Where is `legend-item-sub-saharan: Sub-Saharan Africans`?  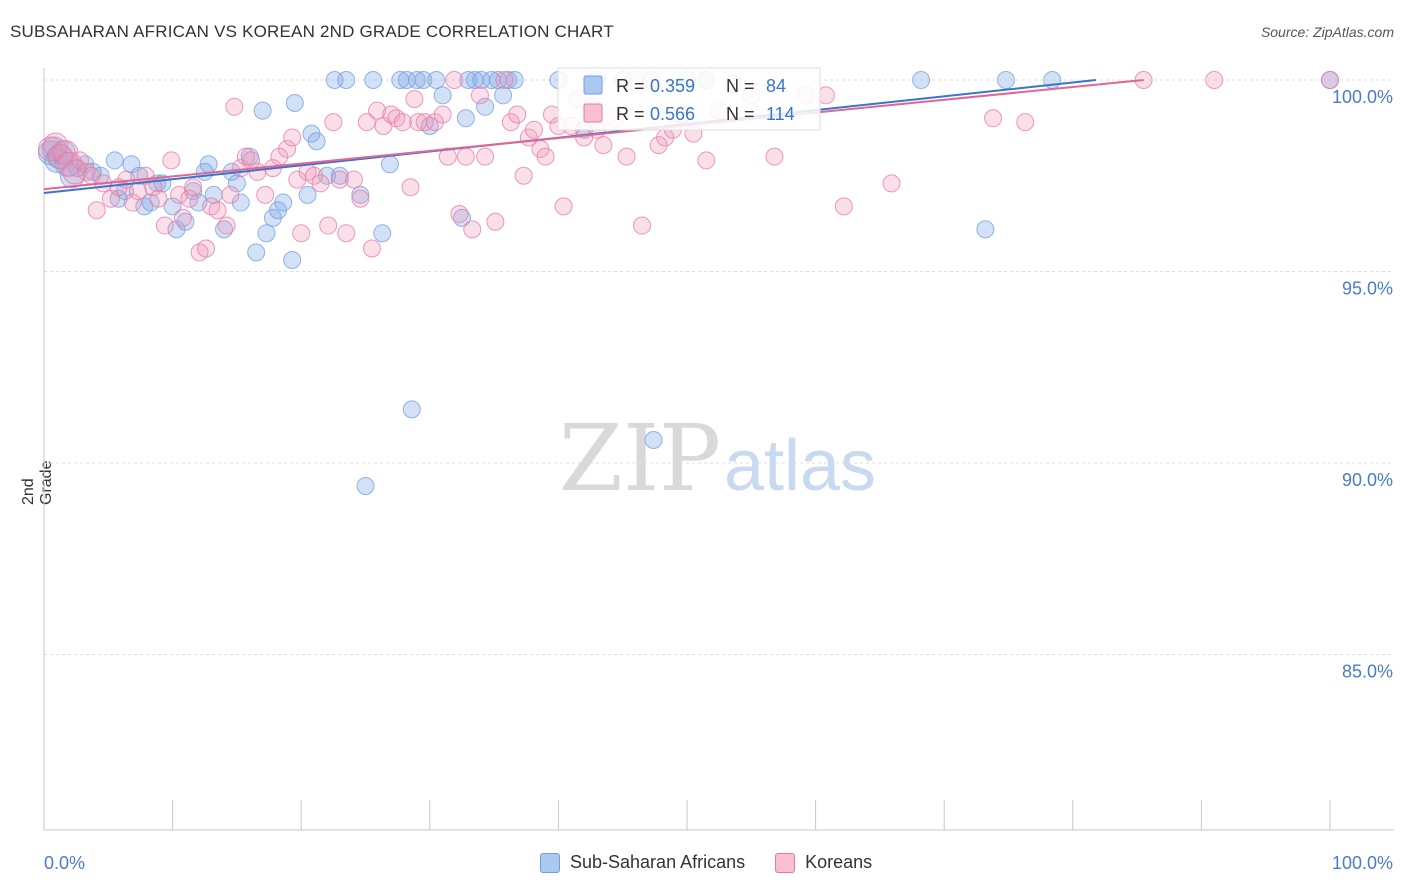
legend-item-sub-saharan: Sub-Saharan Africans is located at coordinates (642, 862).